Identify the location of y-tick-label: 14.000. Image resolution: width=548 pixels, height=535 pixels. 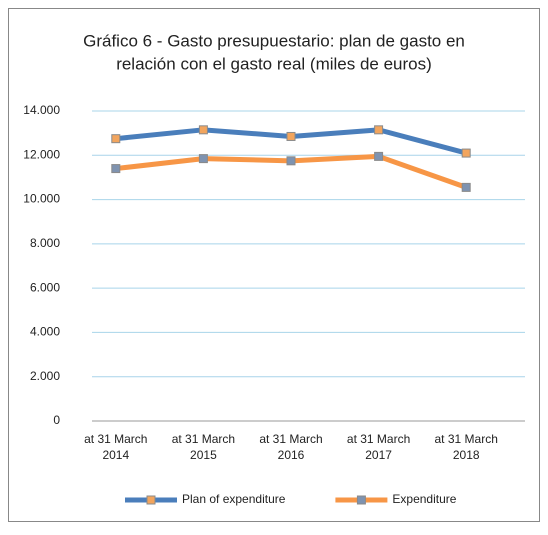
(41, 110).